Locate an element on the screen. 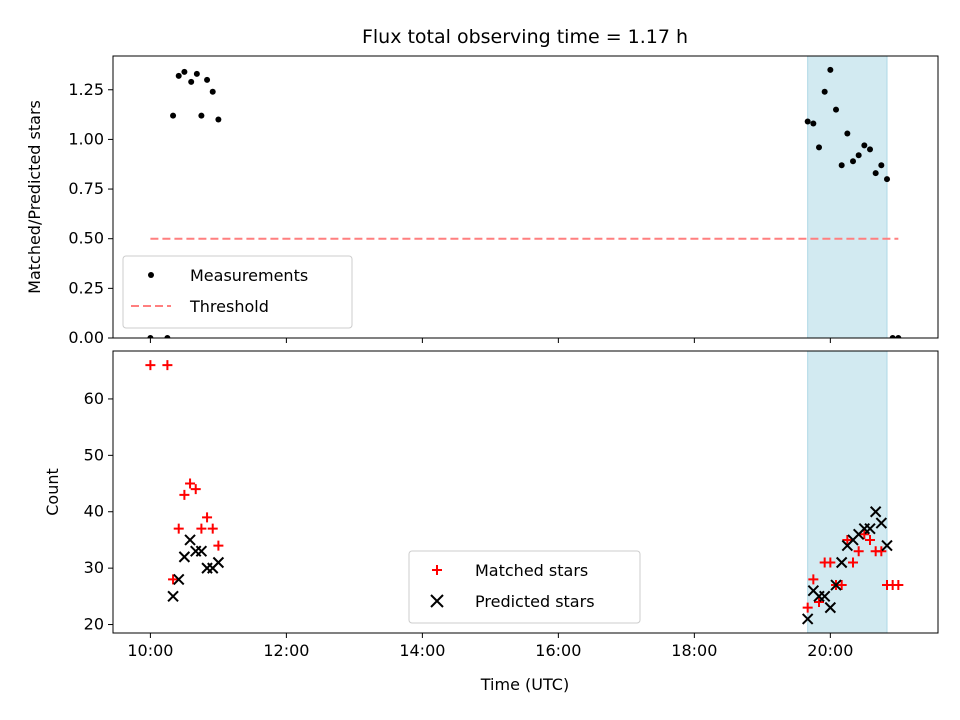 The width and height of the screenshot is (960, 720). x-axis-label: Time (UTC) is located at coordinates (524, 684).